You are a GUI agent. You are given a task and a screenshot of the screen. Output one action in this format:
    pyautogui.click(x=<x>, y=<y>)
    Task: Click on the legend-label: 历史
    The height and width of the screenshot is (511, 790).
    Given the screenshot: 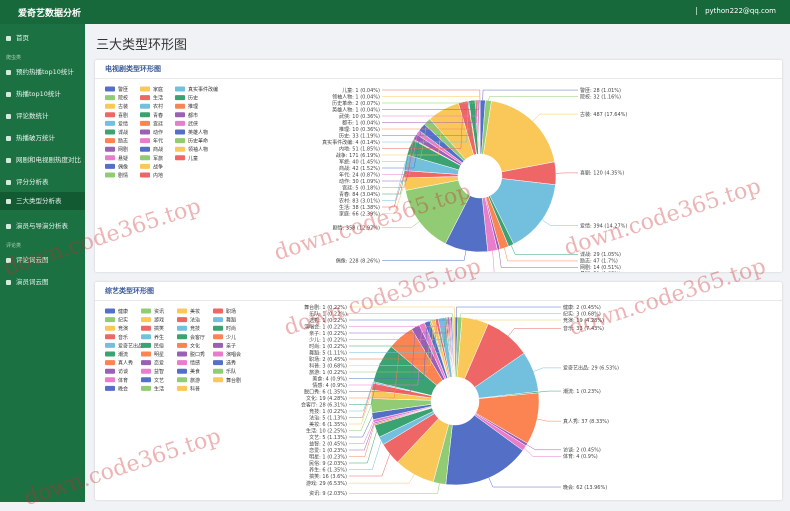 What is the action you would take?
    pyautogui.click(x=193, y=98)
    